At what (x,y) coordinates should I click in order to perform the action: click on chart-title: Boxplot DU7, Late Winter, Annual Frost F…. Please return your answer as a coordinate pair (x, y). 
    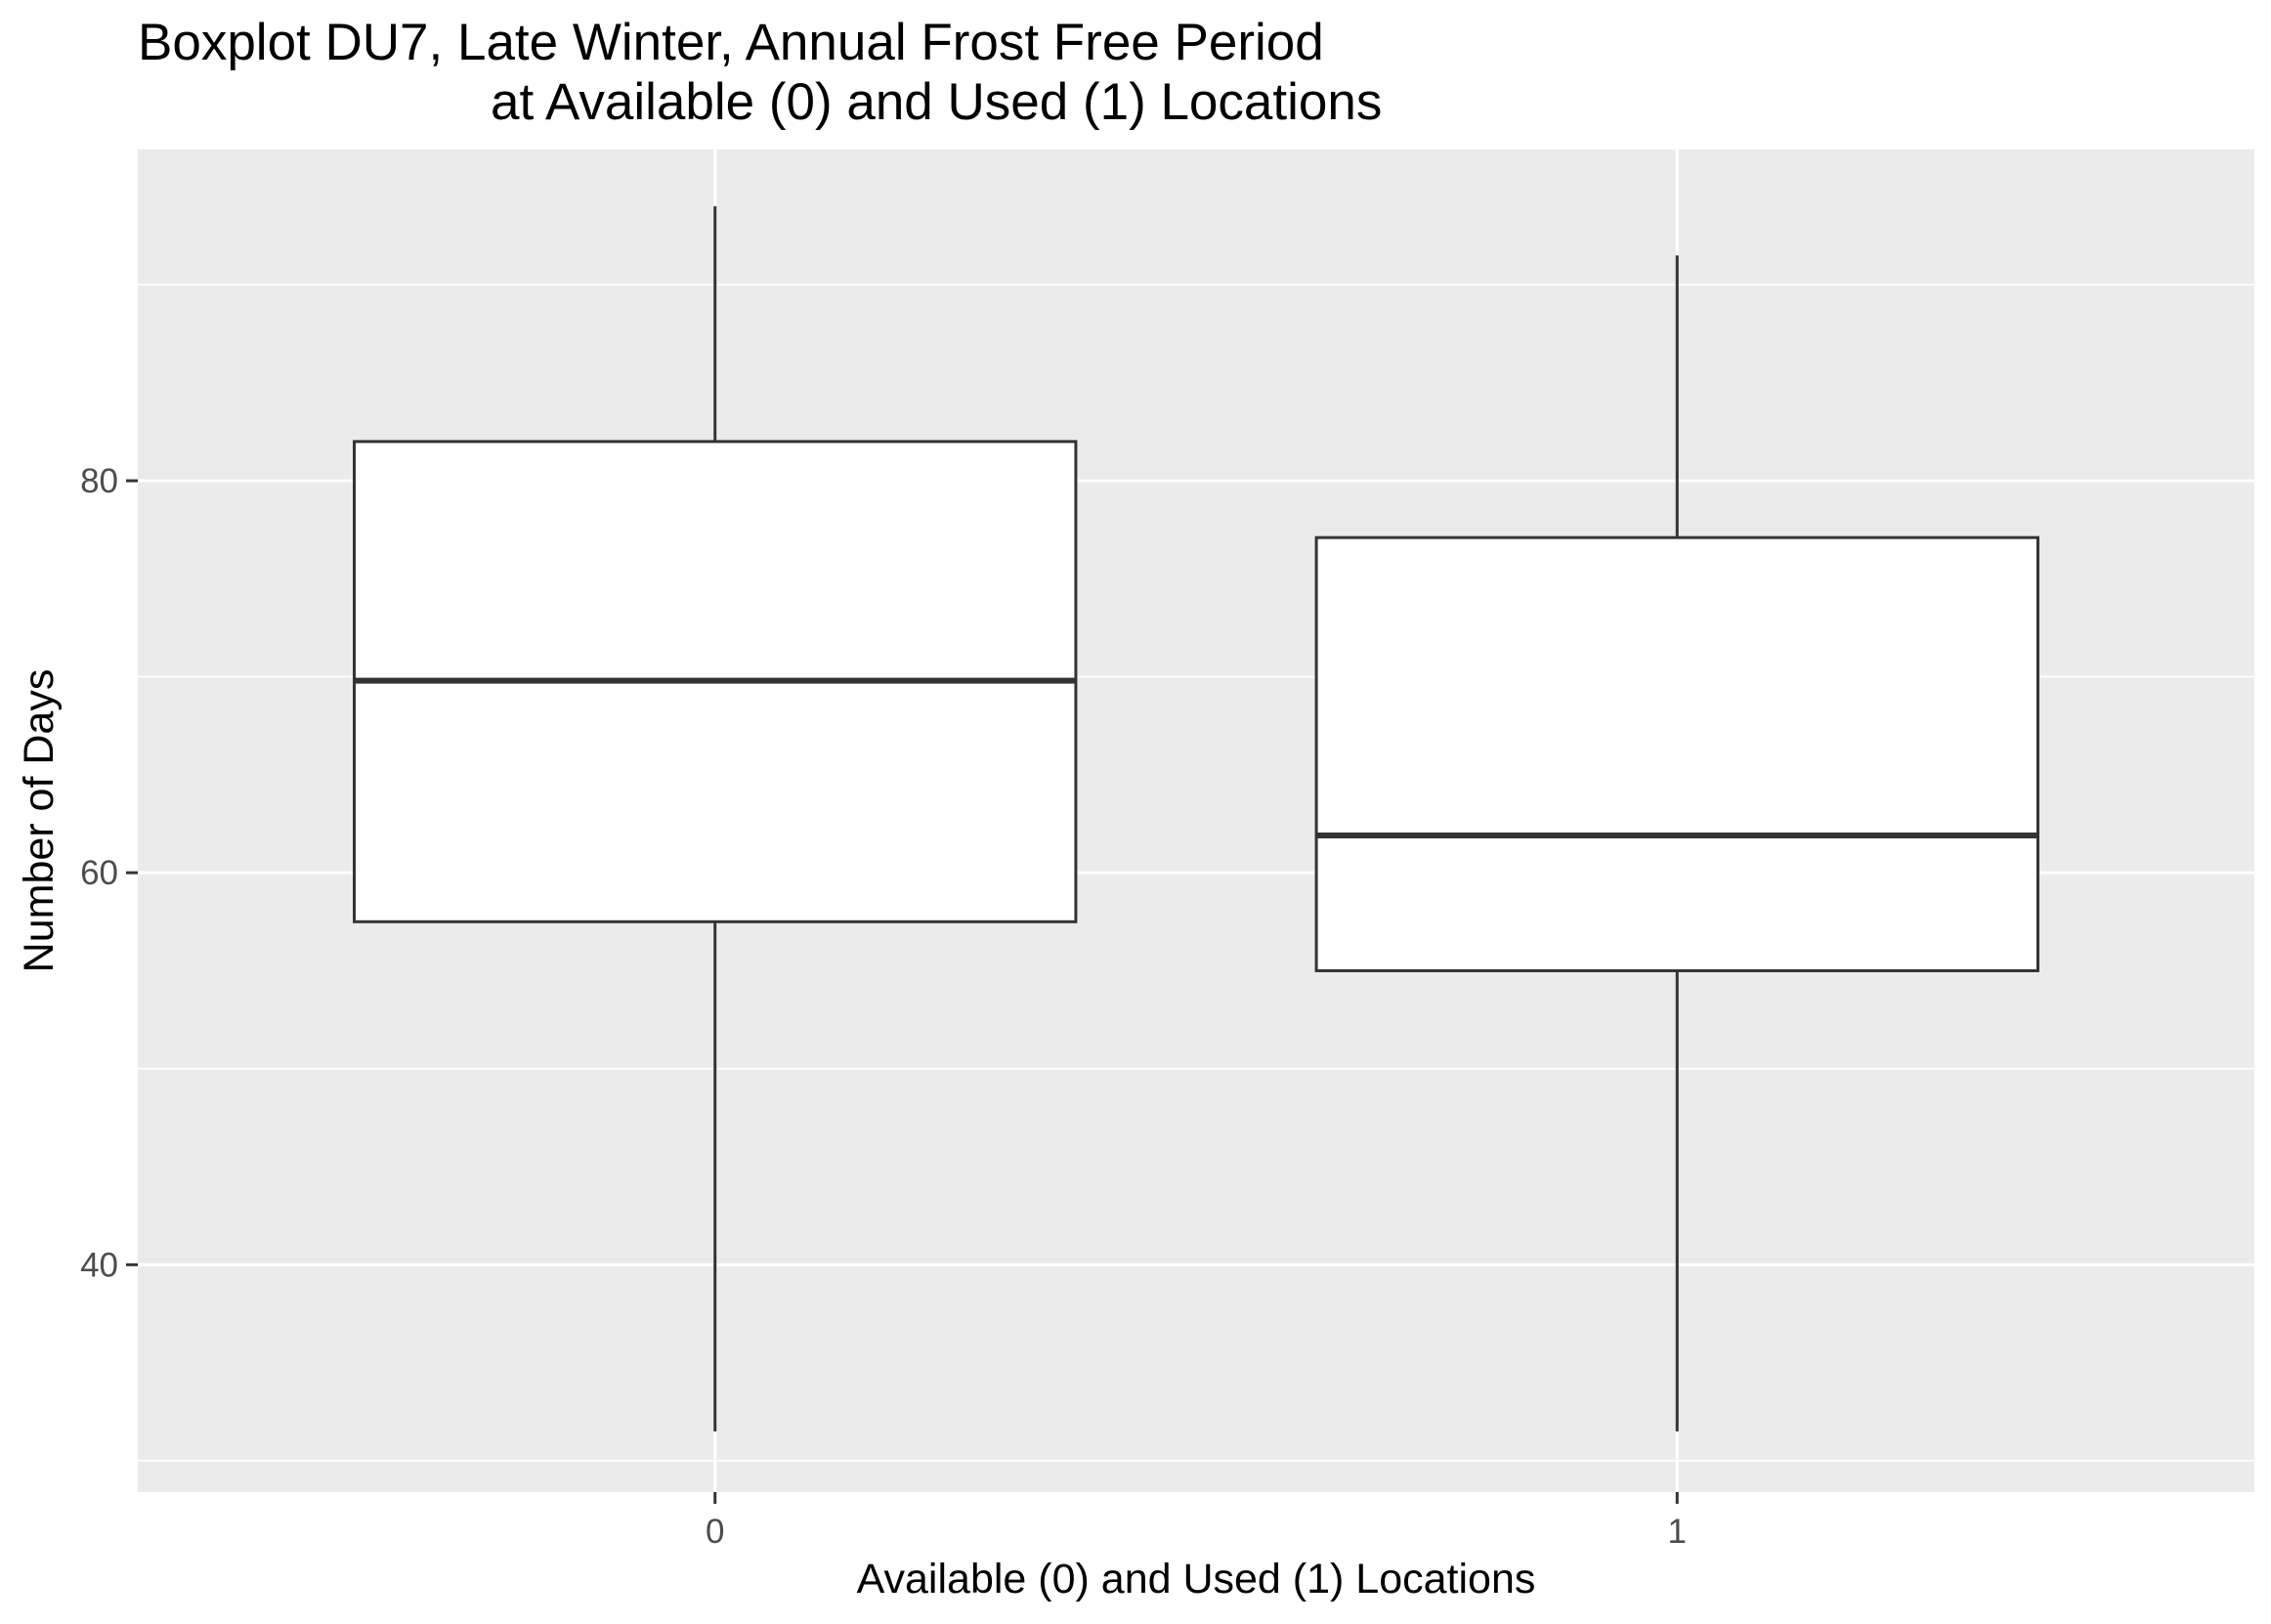
    Looking at the image, I should click on (731, 42).